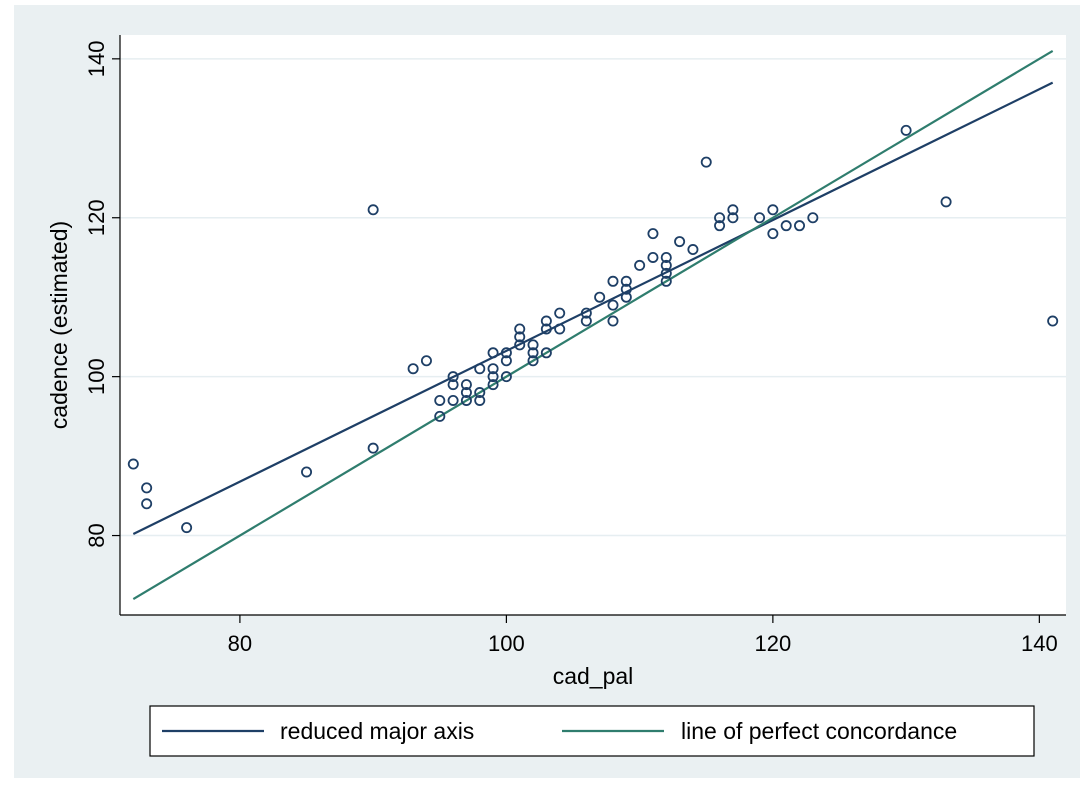 The width and height of the screenshot is (1082, 793). I want to click on x-tick-label-120: 120, so click(773, 643).